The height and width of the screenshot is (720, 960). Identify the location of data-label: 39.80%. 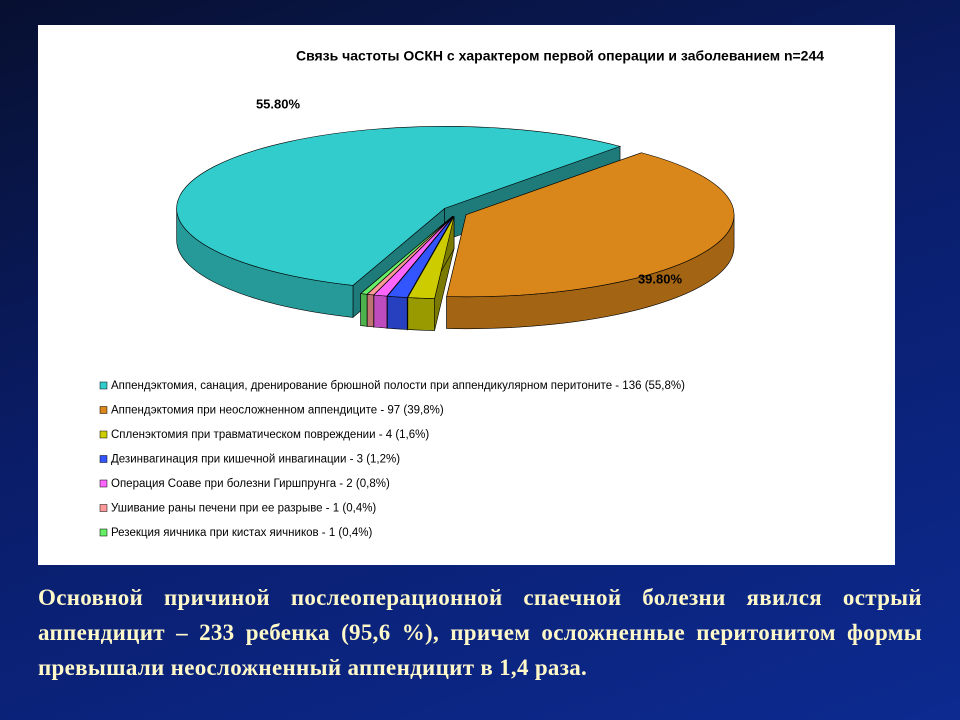
(660, 278).